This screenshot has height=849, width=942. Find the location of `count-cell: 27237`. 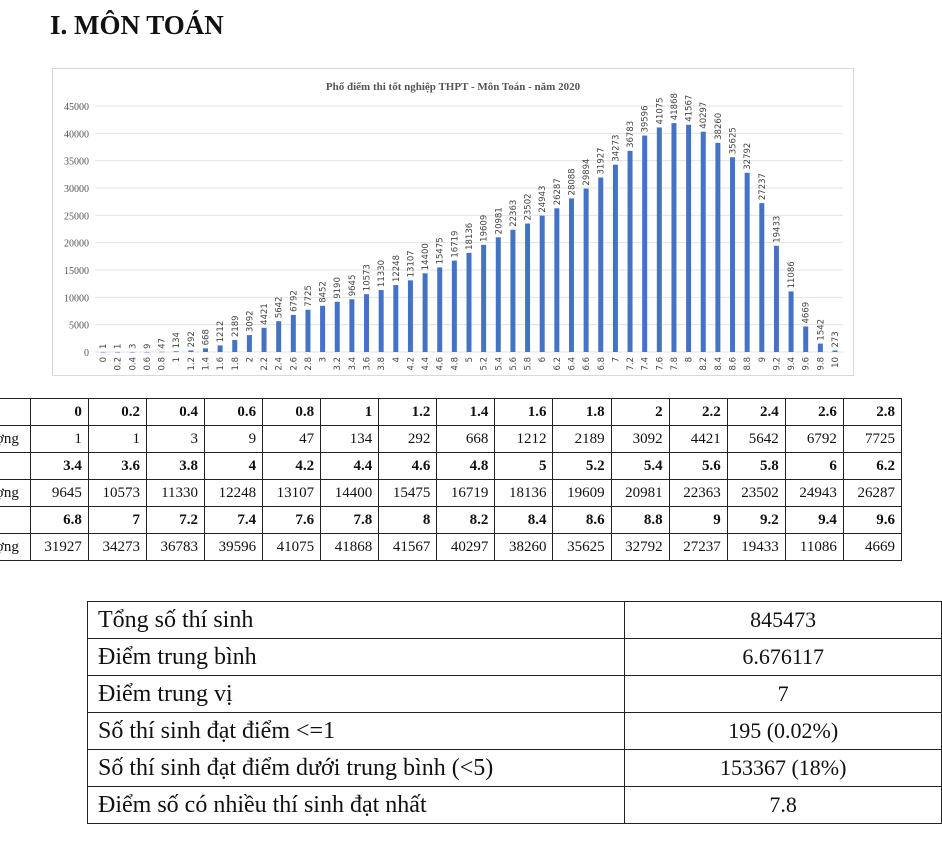

count-cell: 27237 is located at coordinates (698, 547).